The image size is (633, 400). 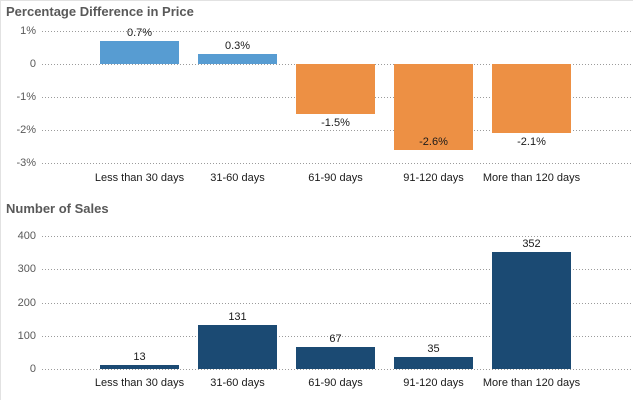 I want to click on y-axis-tick-label: 100, so click(x=26, y=336).